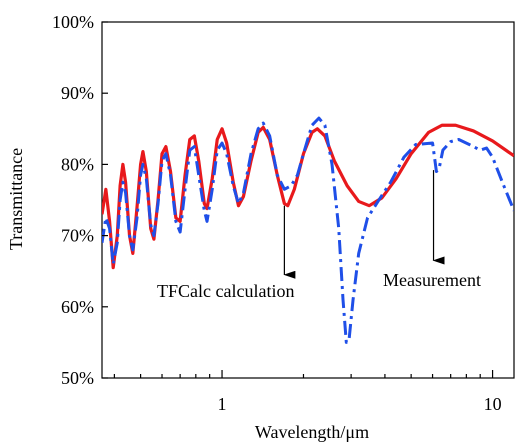 The height and width of the screenshot is (443, 516). What do you see at coordinates (77, 93) in the screenshot?
I see `y-tick-label: 90%` at bounding box center [77, 93].